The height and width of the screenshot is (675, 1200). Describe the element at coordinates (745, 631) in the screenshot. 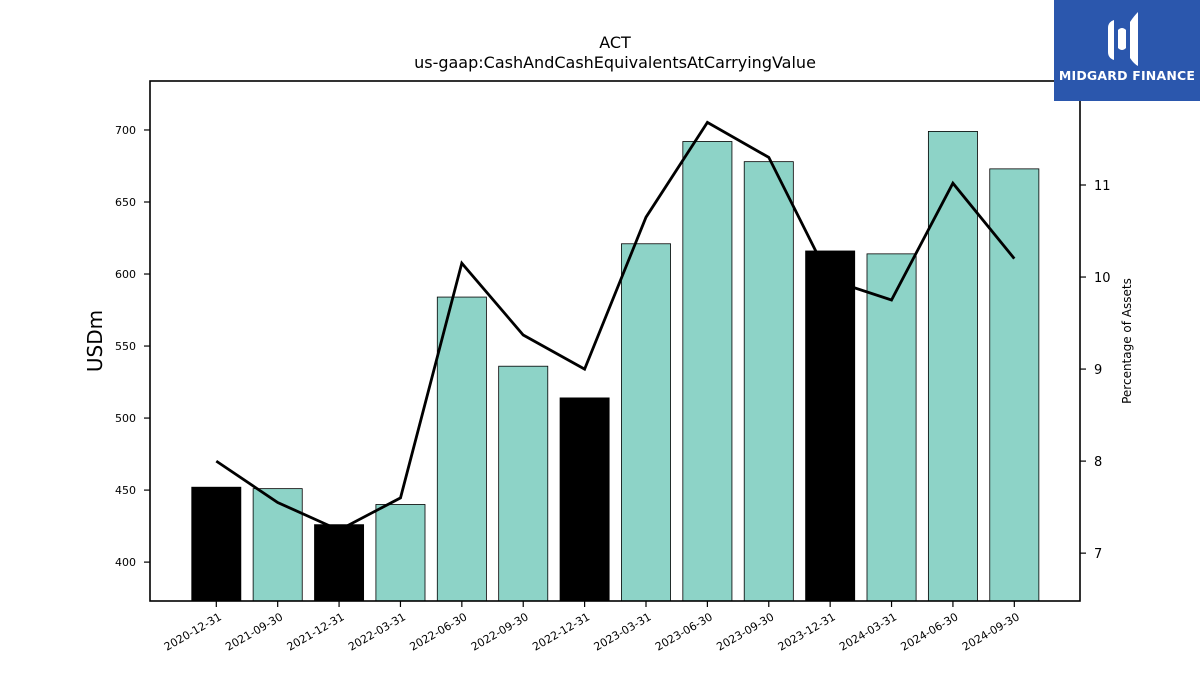

I see `x-tick-label-2023-09-30: 2023-09-30` at that location.